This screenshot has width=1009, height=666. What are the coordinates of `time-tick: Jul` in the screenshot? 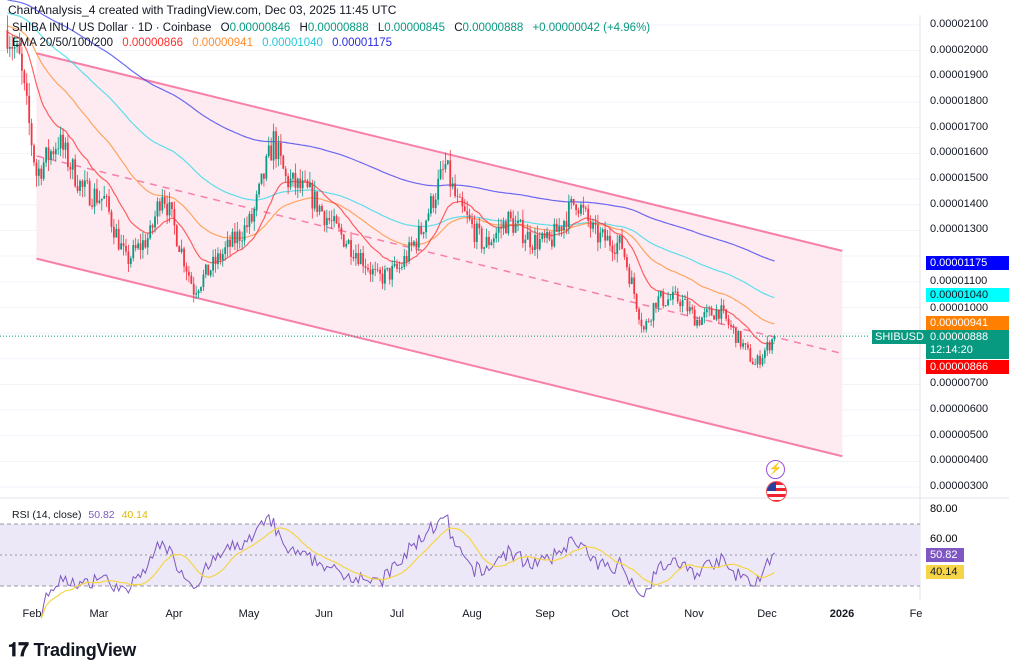 It's located at (397, 614).